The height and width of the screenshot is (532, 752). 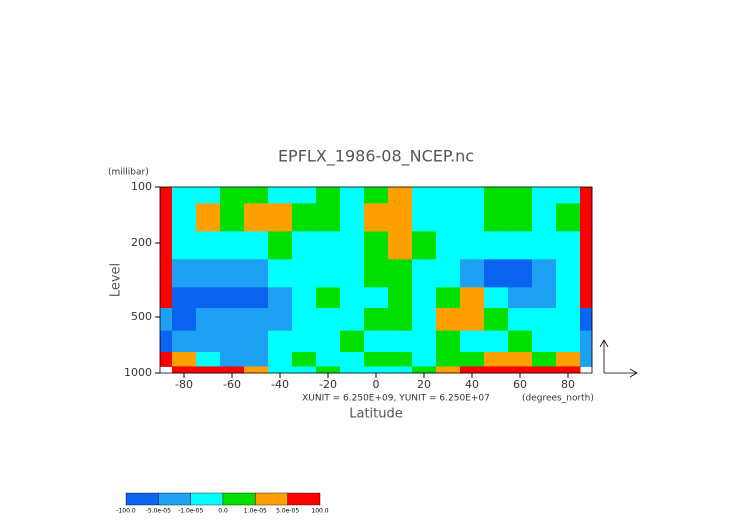 What do you see at coordinates (223, 511) in the screenshot?
I see `colorbar-label: 0.0` at bounding box center [223, 511].